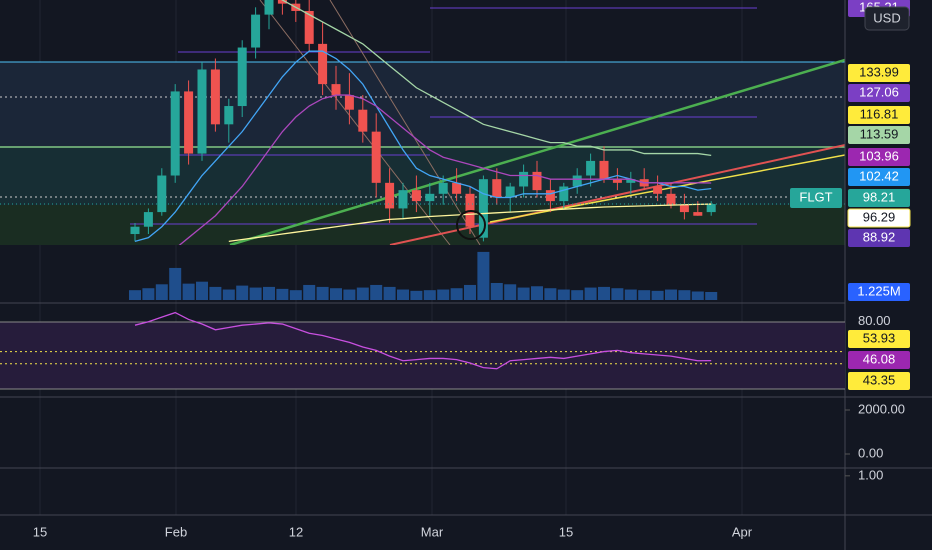 The height and width of the screenshot is (550, 932). I want to click on moving-average, so click(470, 222).